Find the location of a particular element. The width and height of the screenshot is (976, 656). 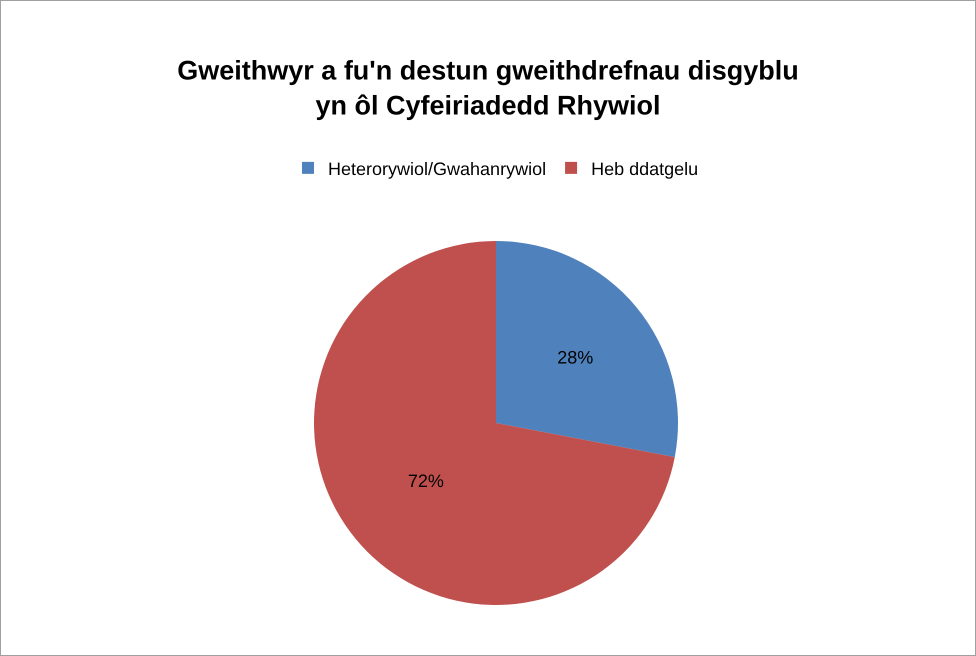

legend-label: Heterorywiol/Gwahanrywiol is located at coordinates (437, 168).